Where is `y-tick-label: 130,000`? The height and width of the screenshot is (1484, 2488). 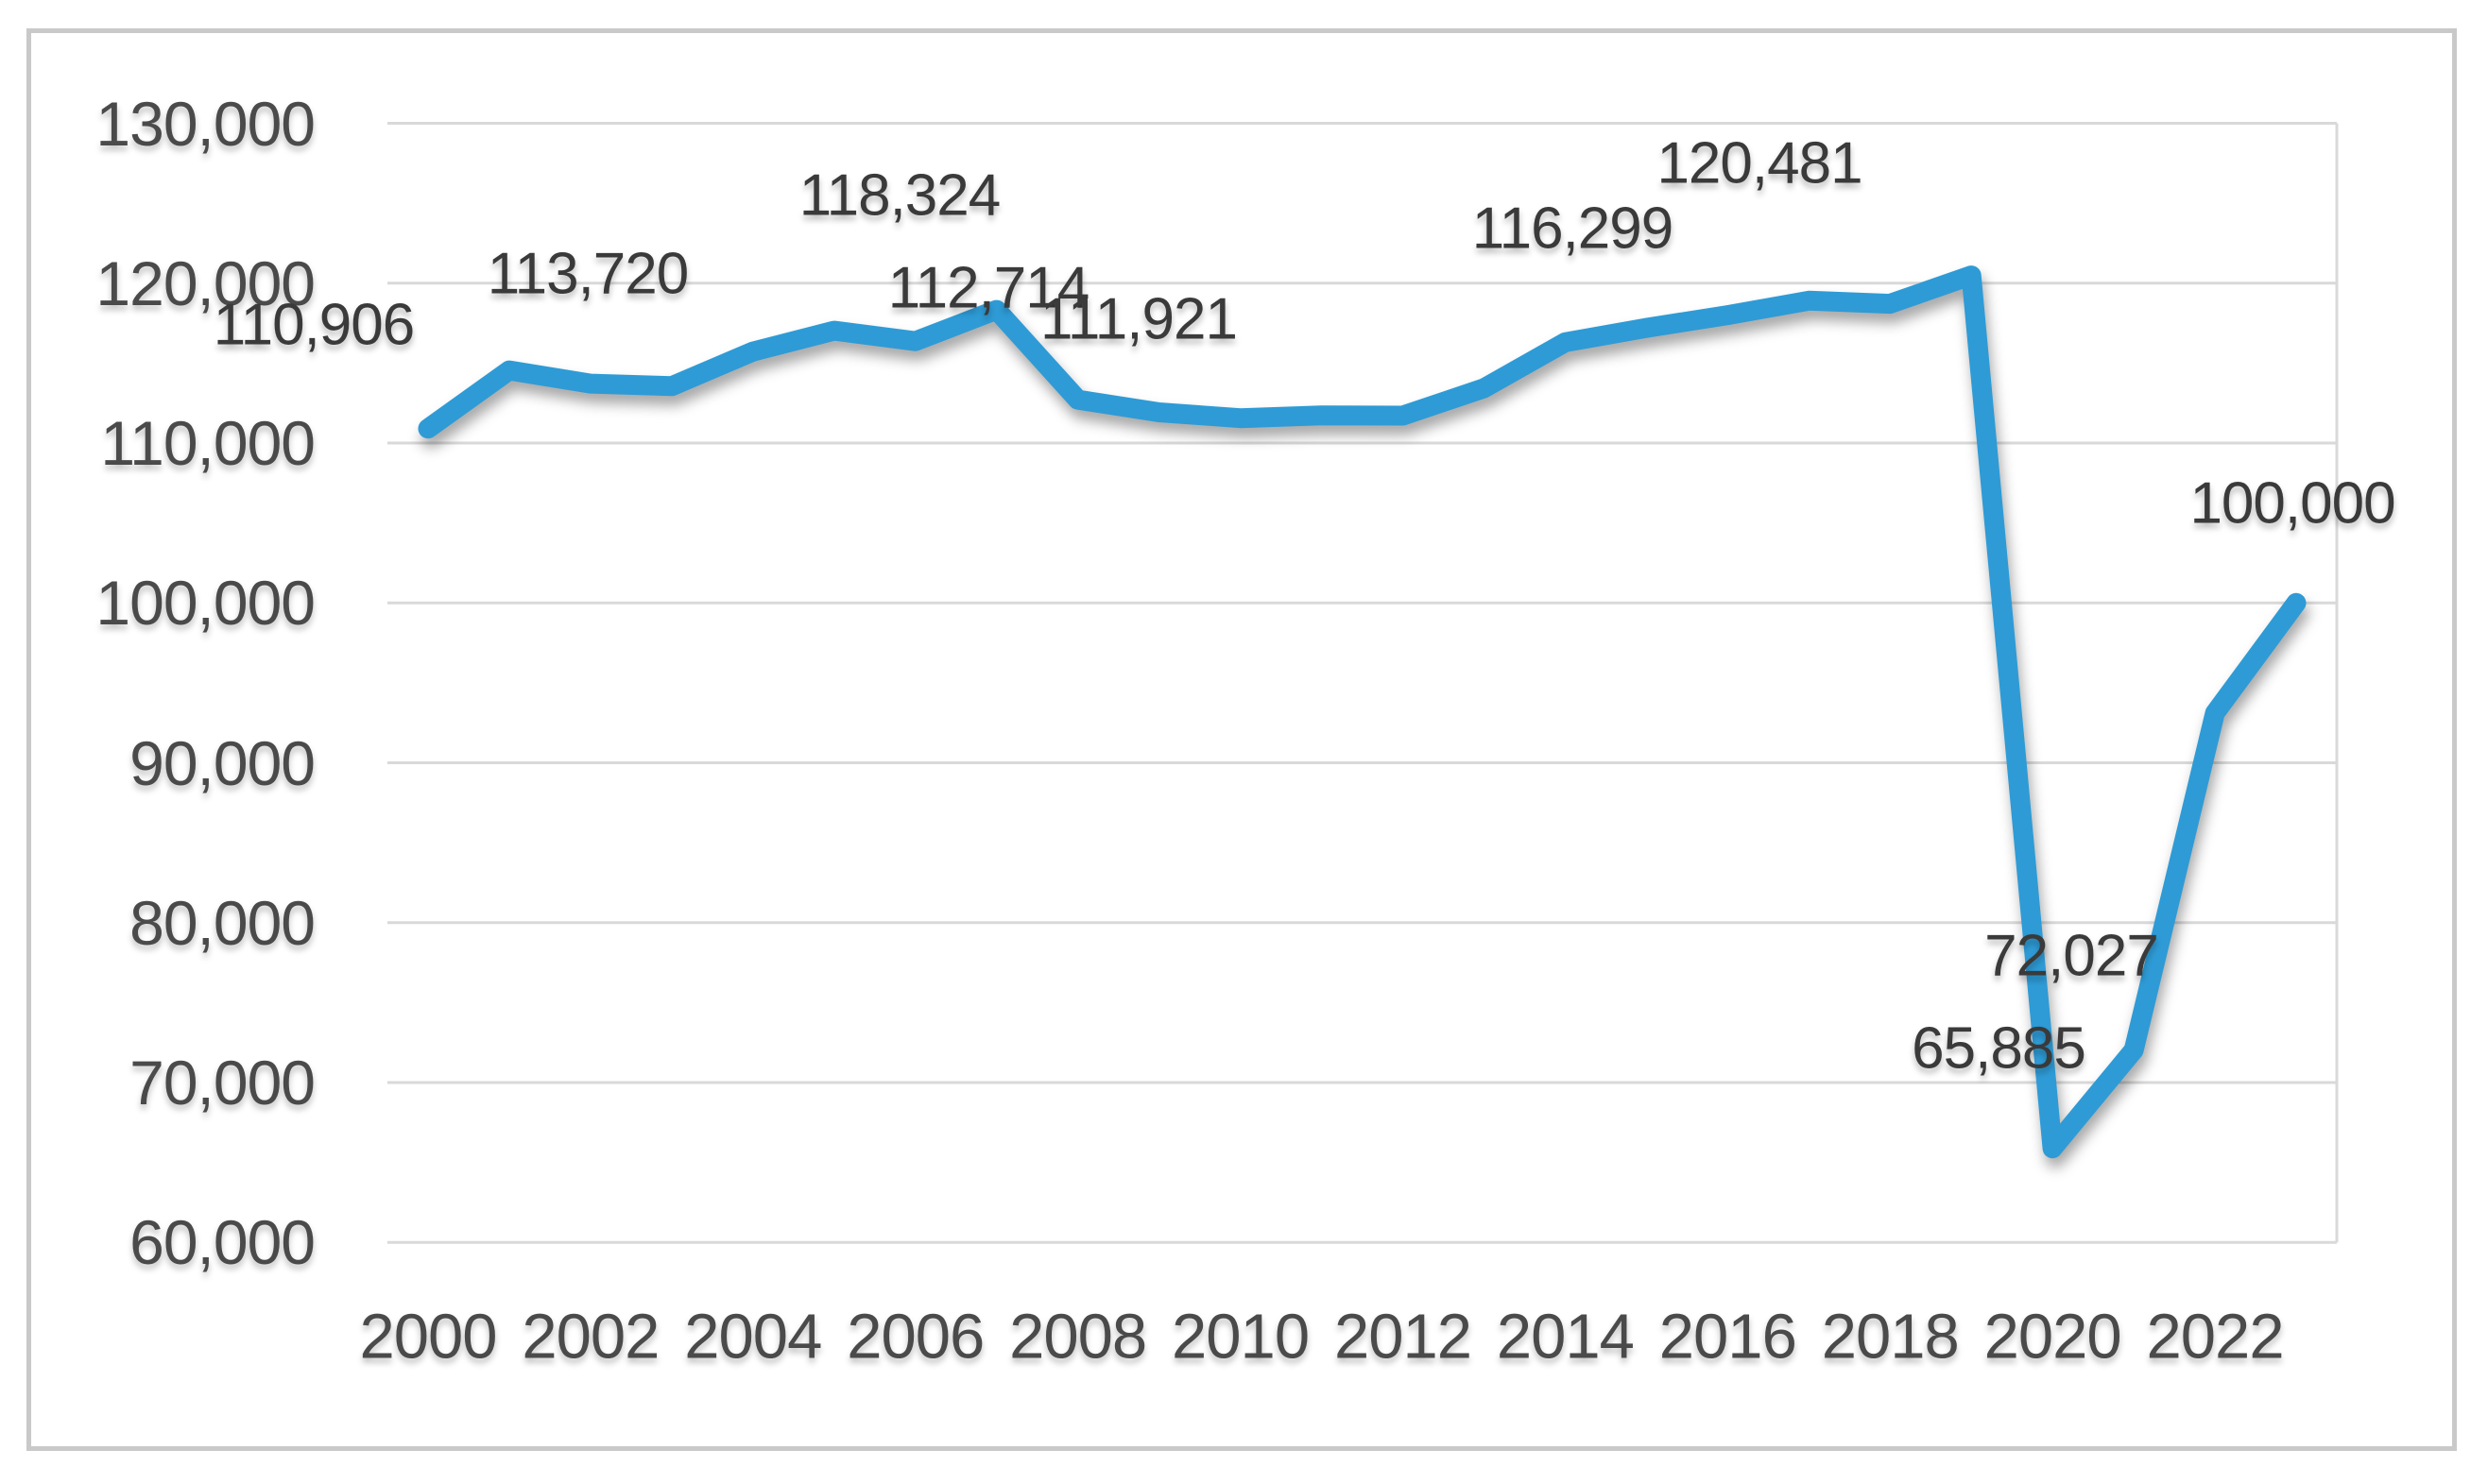
y-tick-label: 130,000 is located at coordinates (205, 123).